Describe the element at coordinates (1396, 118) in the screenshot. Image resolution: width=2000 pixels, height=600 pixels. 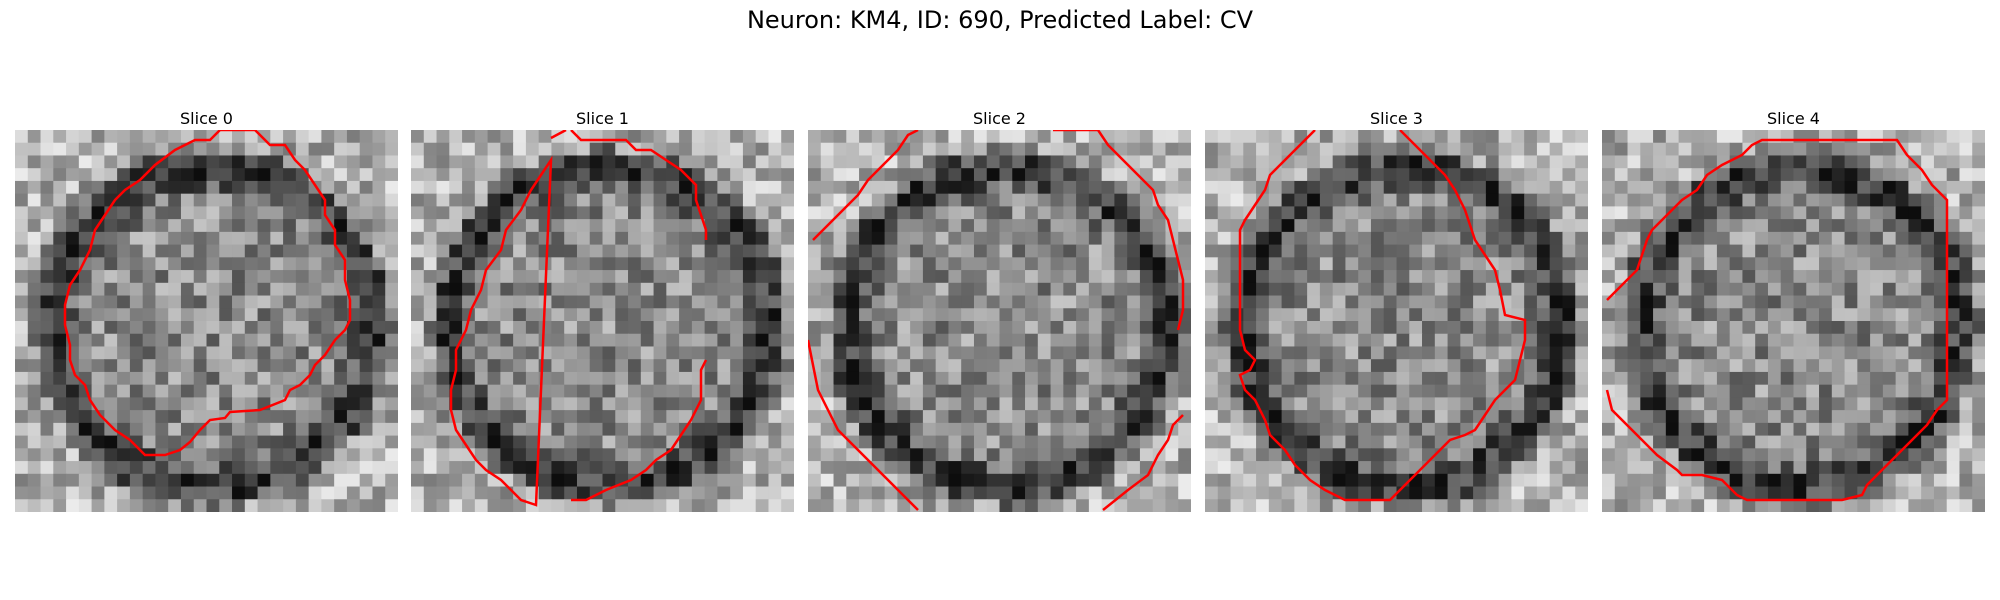
I see `slice-title: Slice 3` at that location.